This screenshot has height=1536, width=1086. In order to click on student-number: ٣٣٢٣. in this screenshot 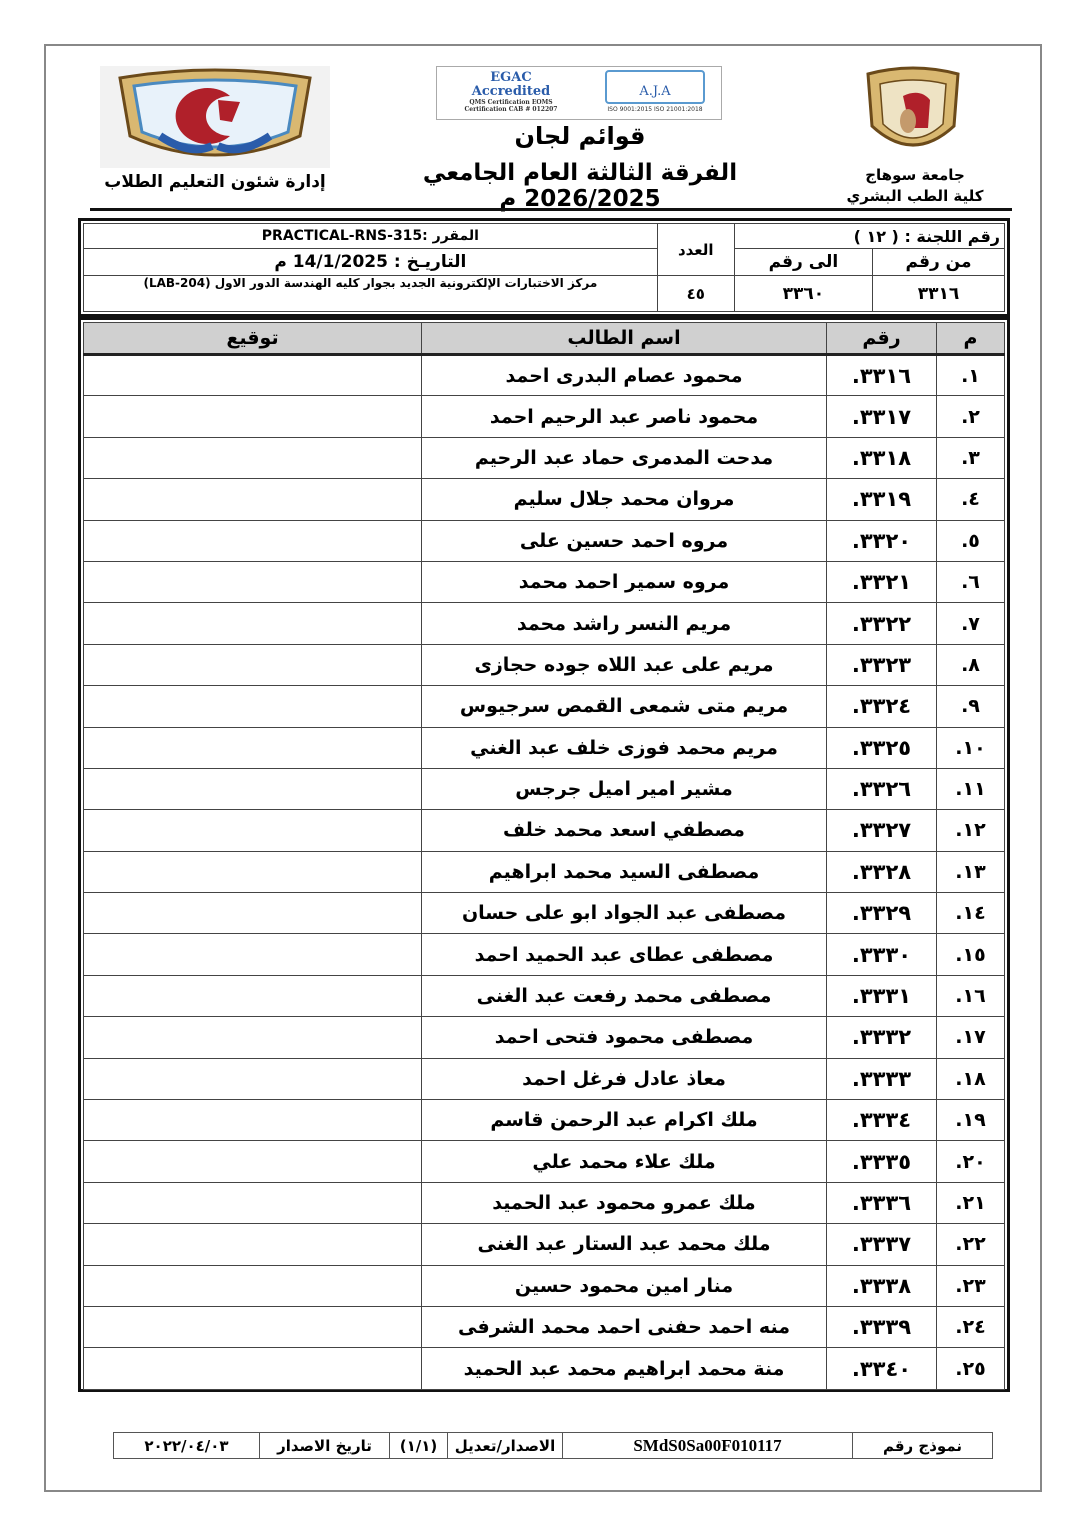, I will do `click(881, 665)`.